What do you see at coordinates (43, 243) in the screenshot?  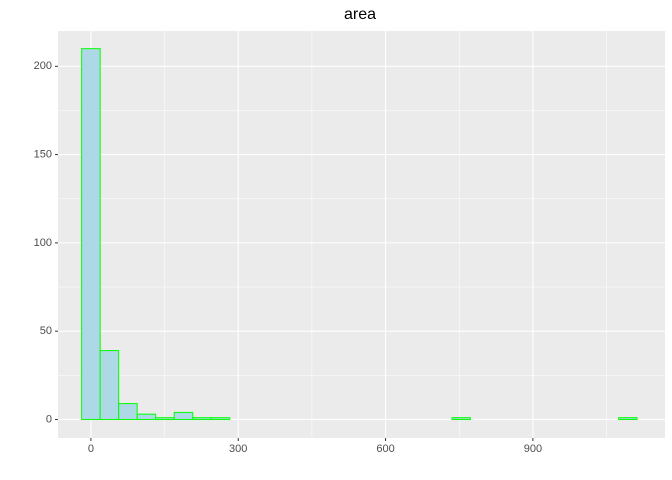 I see `y-tick-label: 100` at bounding box center [43, 243].